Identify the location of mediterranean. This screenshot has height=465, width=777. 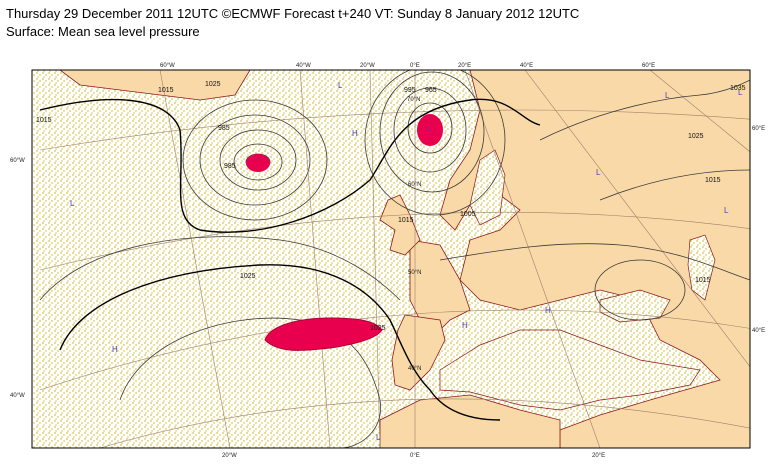
(570, 370).